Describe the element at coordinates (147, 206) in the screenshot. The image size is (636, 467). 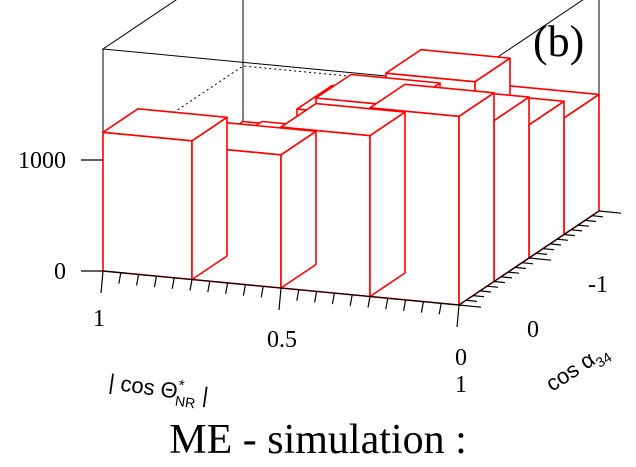
I see `bar-front-face` at that location.